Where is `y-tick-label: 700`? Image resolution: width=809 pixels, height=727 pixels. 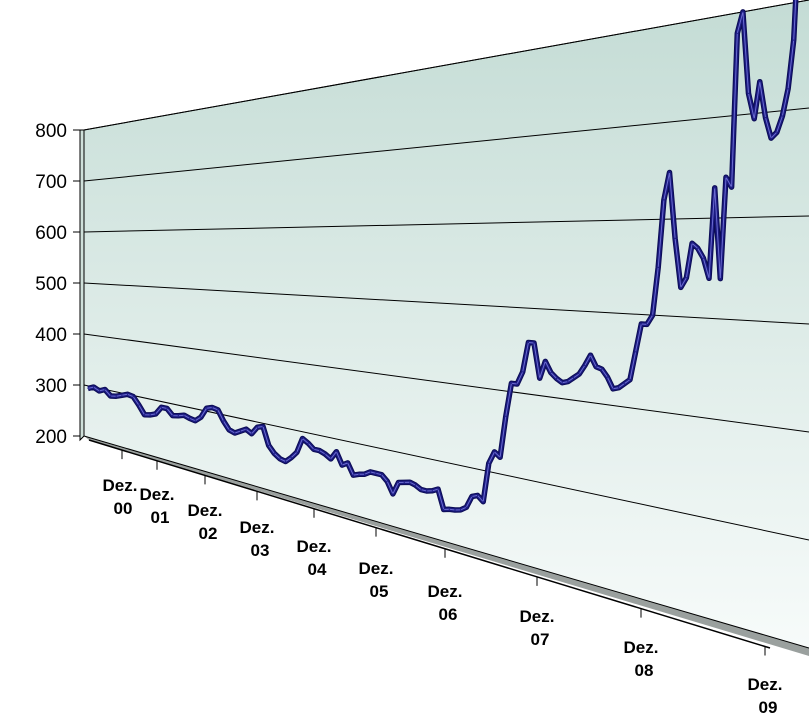
y-tick-label: 700 is located at coordinates (51, 182).